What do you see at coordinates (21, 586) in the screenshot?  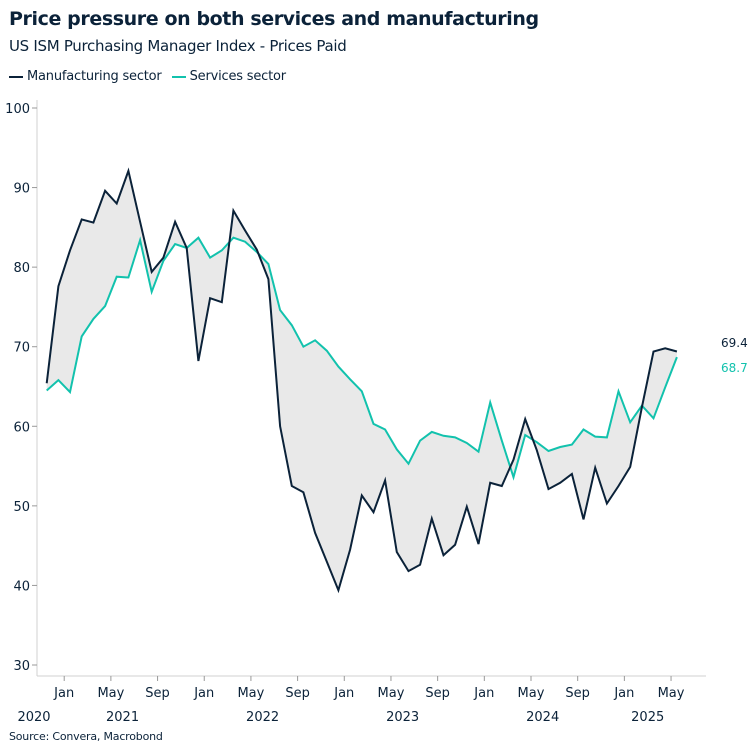 I see `y-tick-label: 40` at bounding box center [21, 586].